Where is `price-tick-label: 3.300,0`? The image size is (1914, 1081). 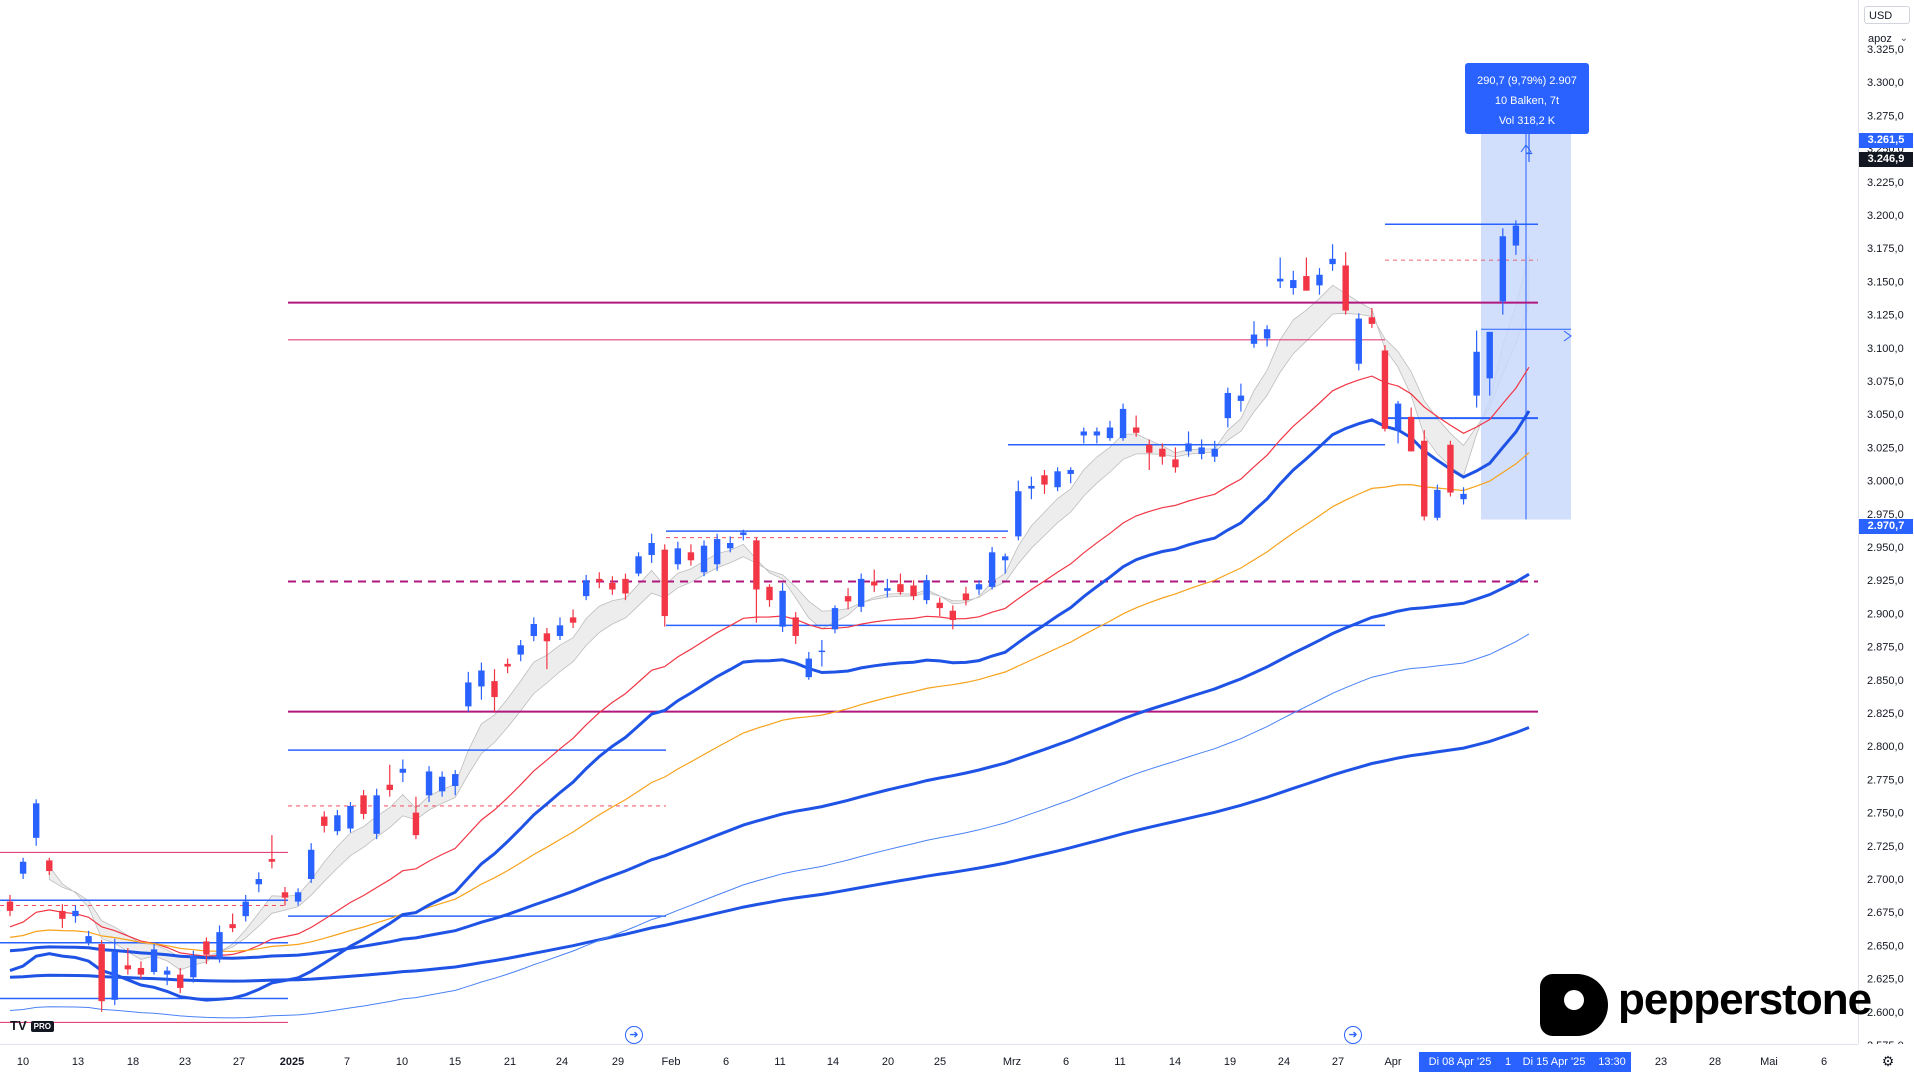 price-tick-label: 3.300,0 is located at coordinates (1885, 83).